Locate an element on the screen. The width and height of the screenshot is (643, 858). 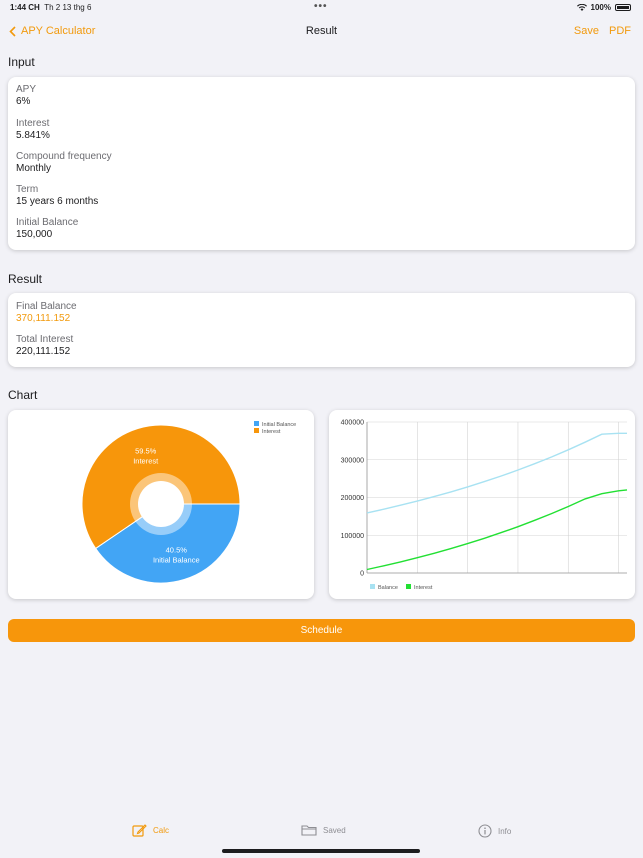
navigation-bar: APY Calculator Result Save PDF is located at coordinates (321, 32).